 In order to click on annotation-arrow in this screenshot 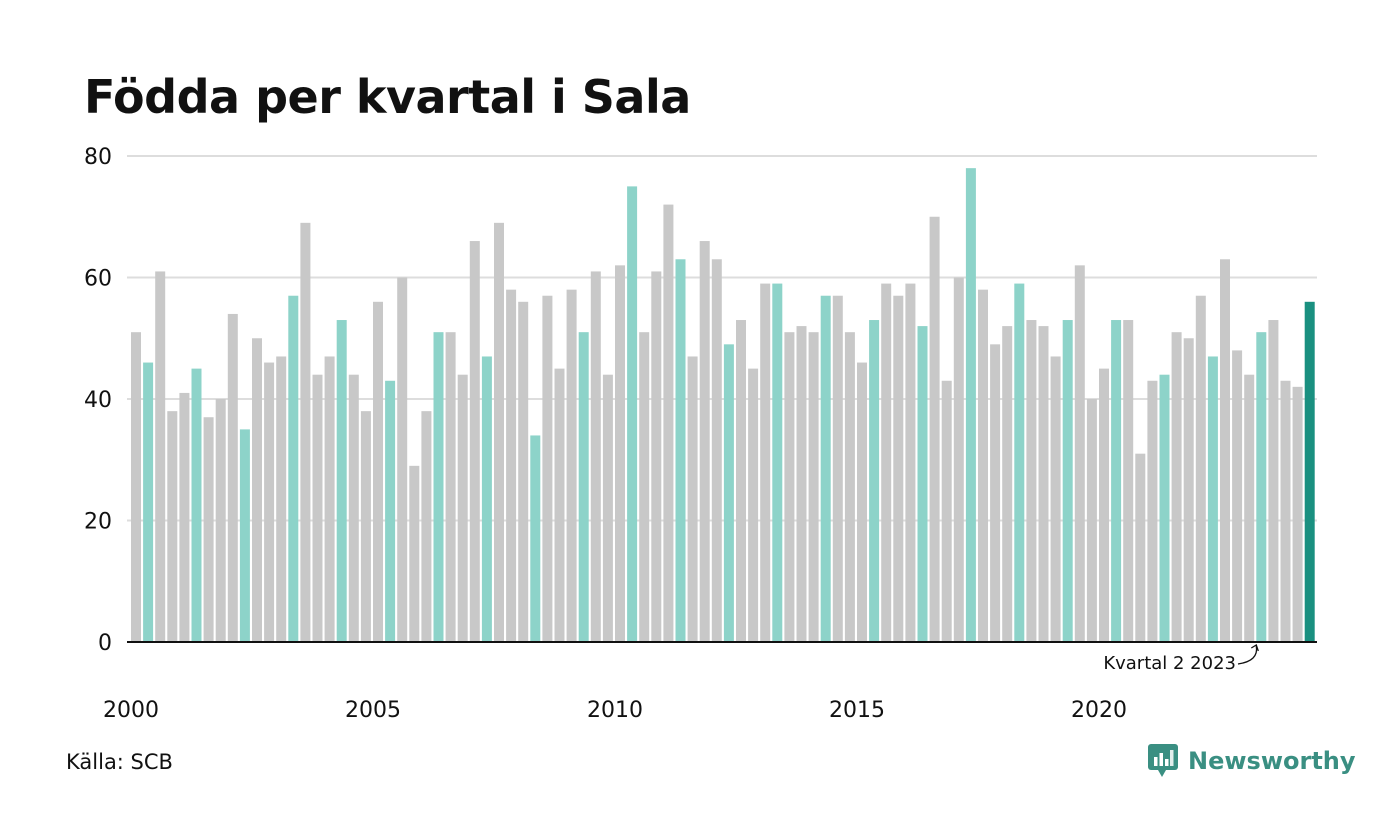, I will do `click(1247, 655)`.